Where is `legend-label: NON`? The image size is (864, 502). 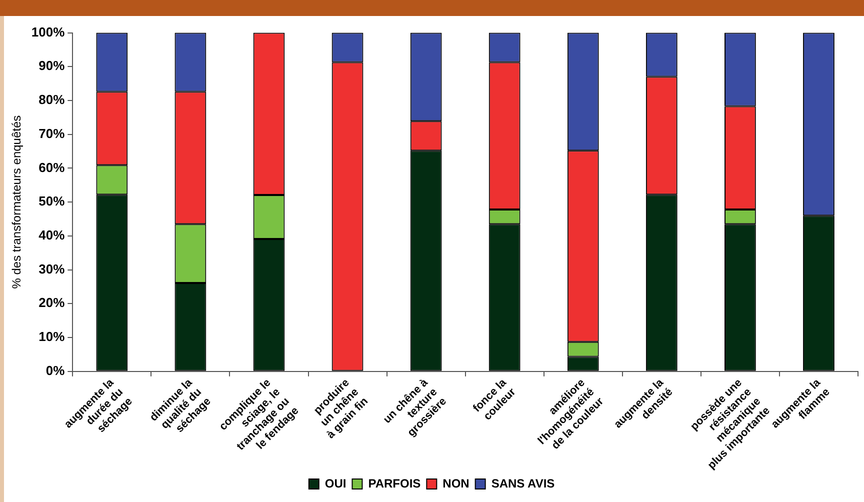 legend-label: NON is located at coordinates (456, 483).